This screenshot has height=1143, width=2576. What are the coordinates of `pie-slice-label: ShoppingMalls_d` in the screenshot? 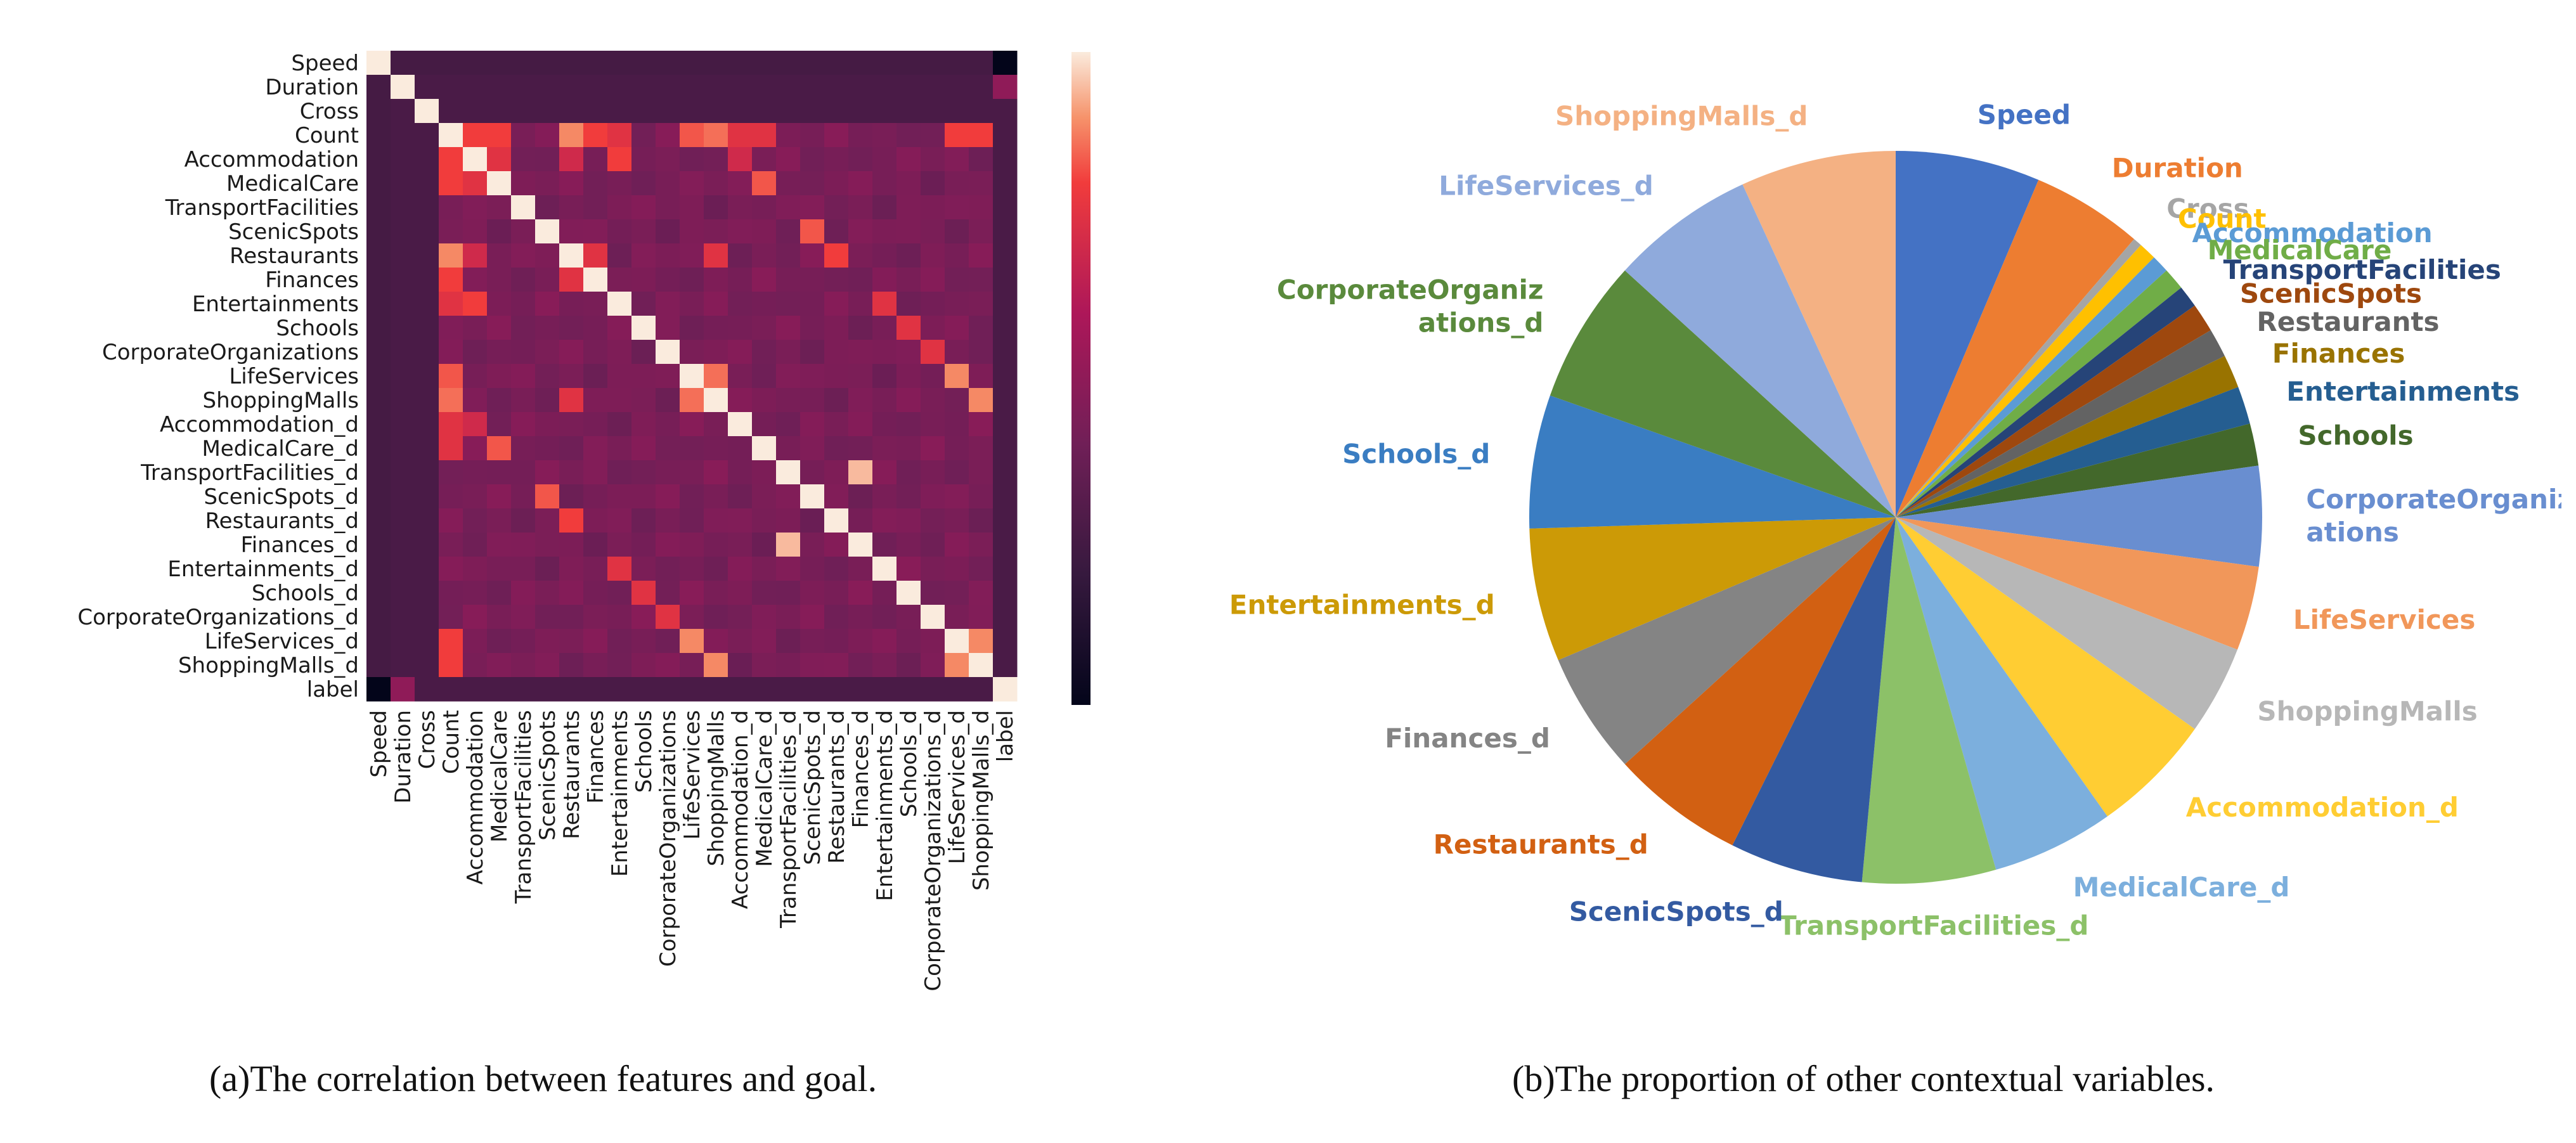 It's located at (1681, 116).